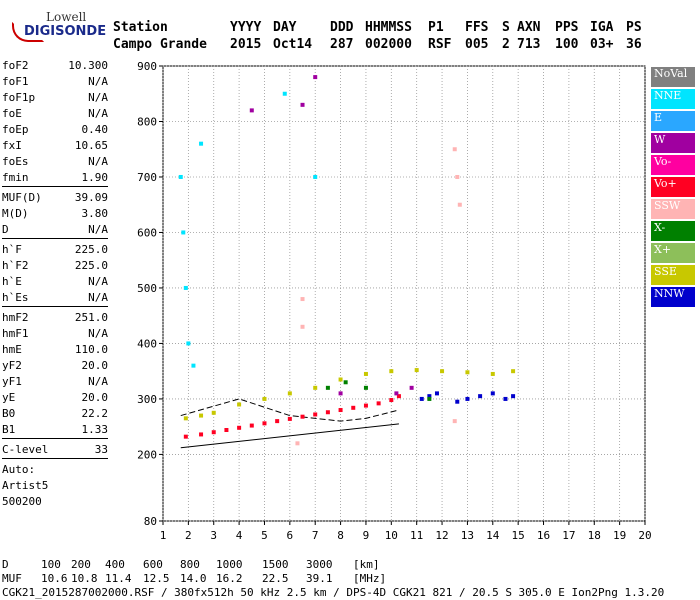  I want to click on footer-value: 16.2, so click(229, 578).